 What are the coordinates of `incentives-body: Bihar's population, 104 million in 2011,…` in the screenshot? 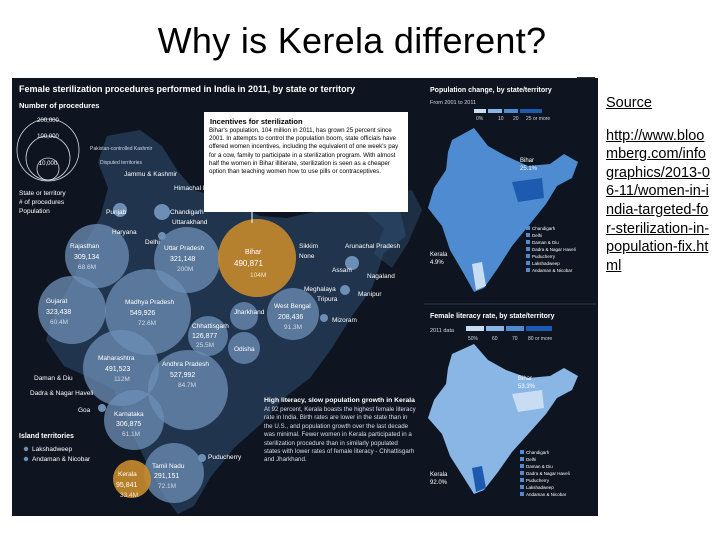 It's located at (304, 151).